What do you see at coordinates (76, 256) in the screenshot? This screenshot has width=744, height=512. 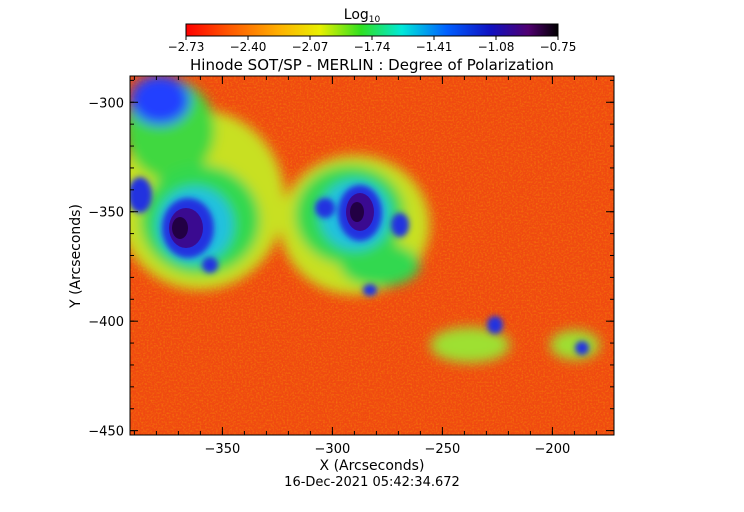 I see `y-axis-label: Y (Arcseconds)` at bounding box center [76, 256].